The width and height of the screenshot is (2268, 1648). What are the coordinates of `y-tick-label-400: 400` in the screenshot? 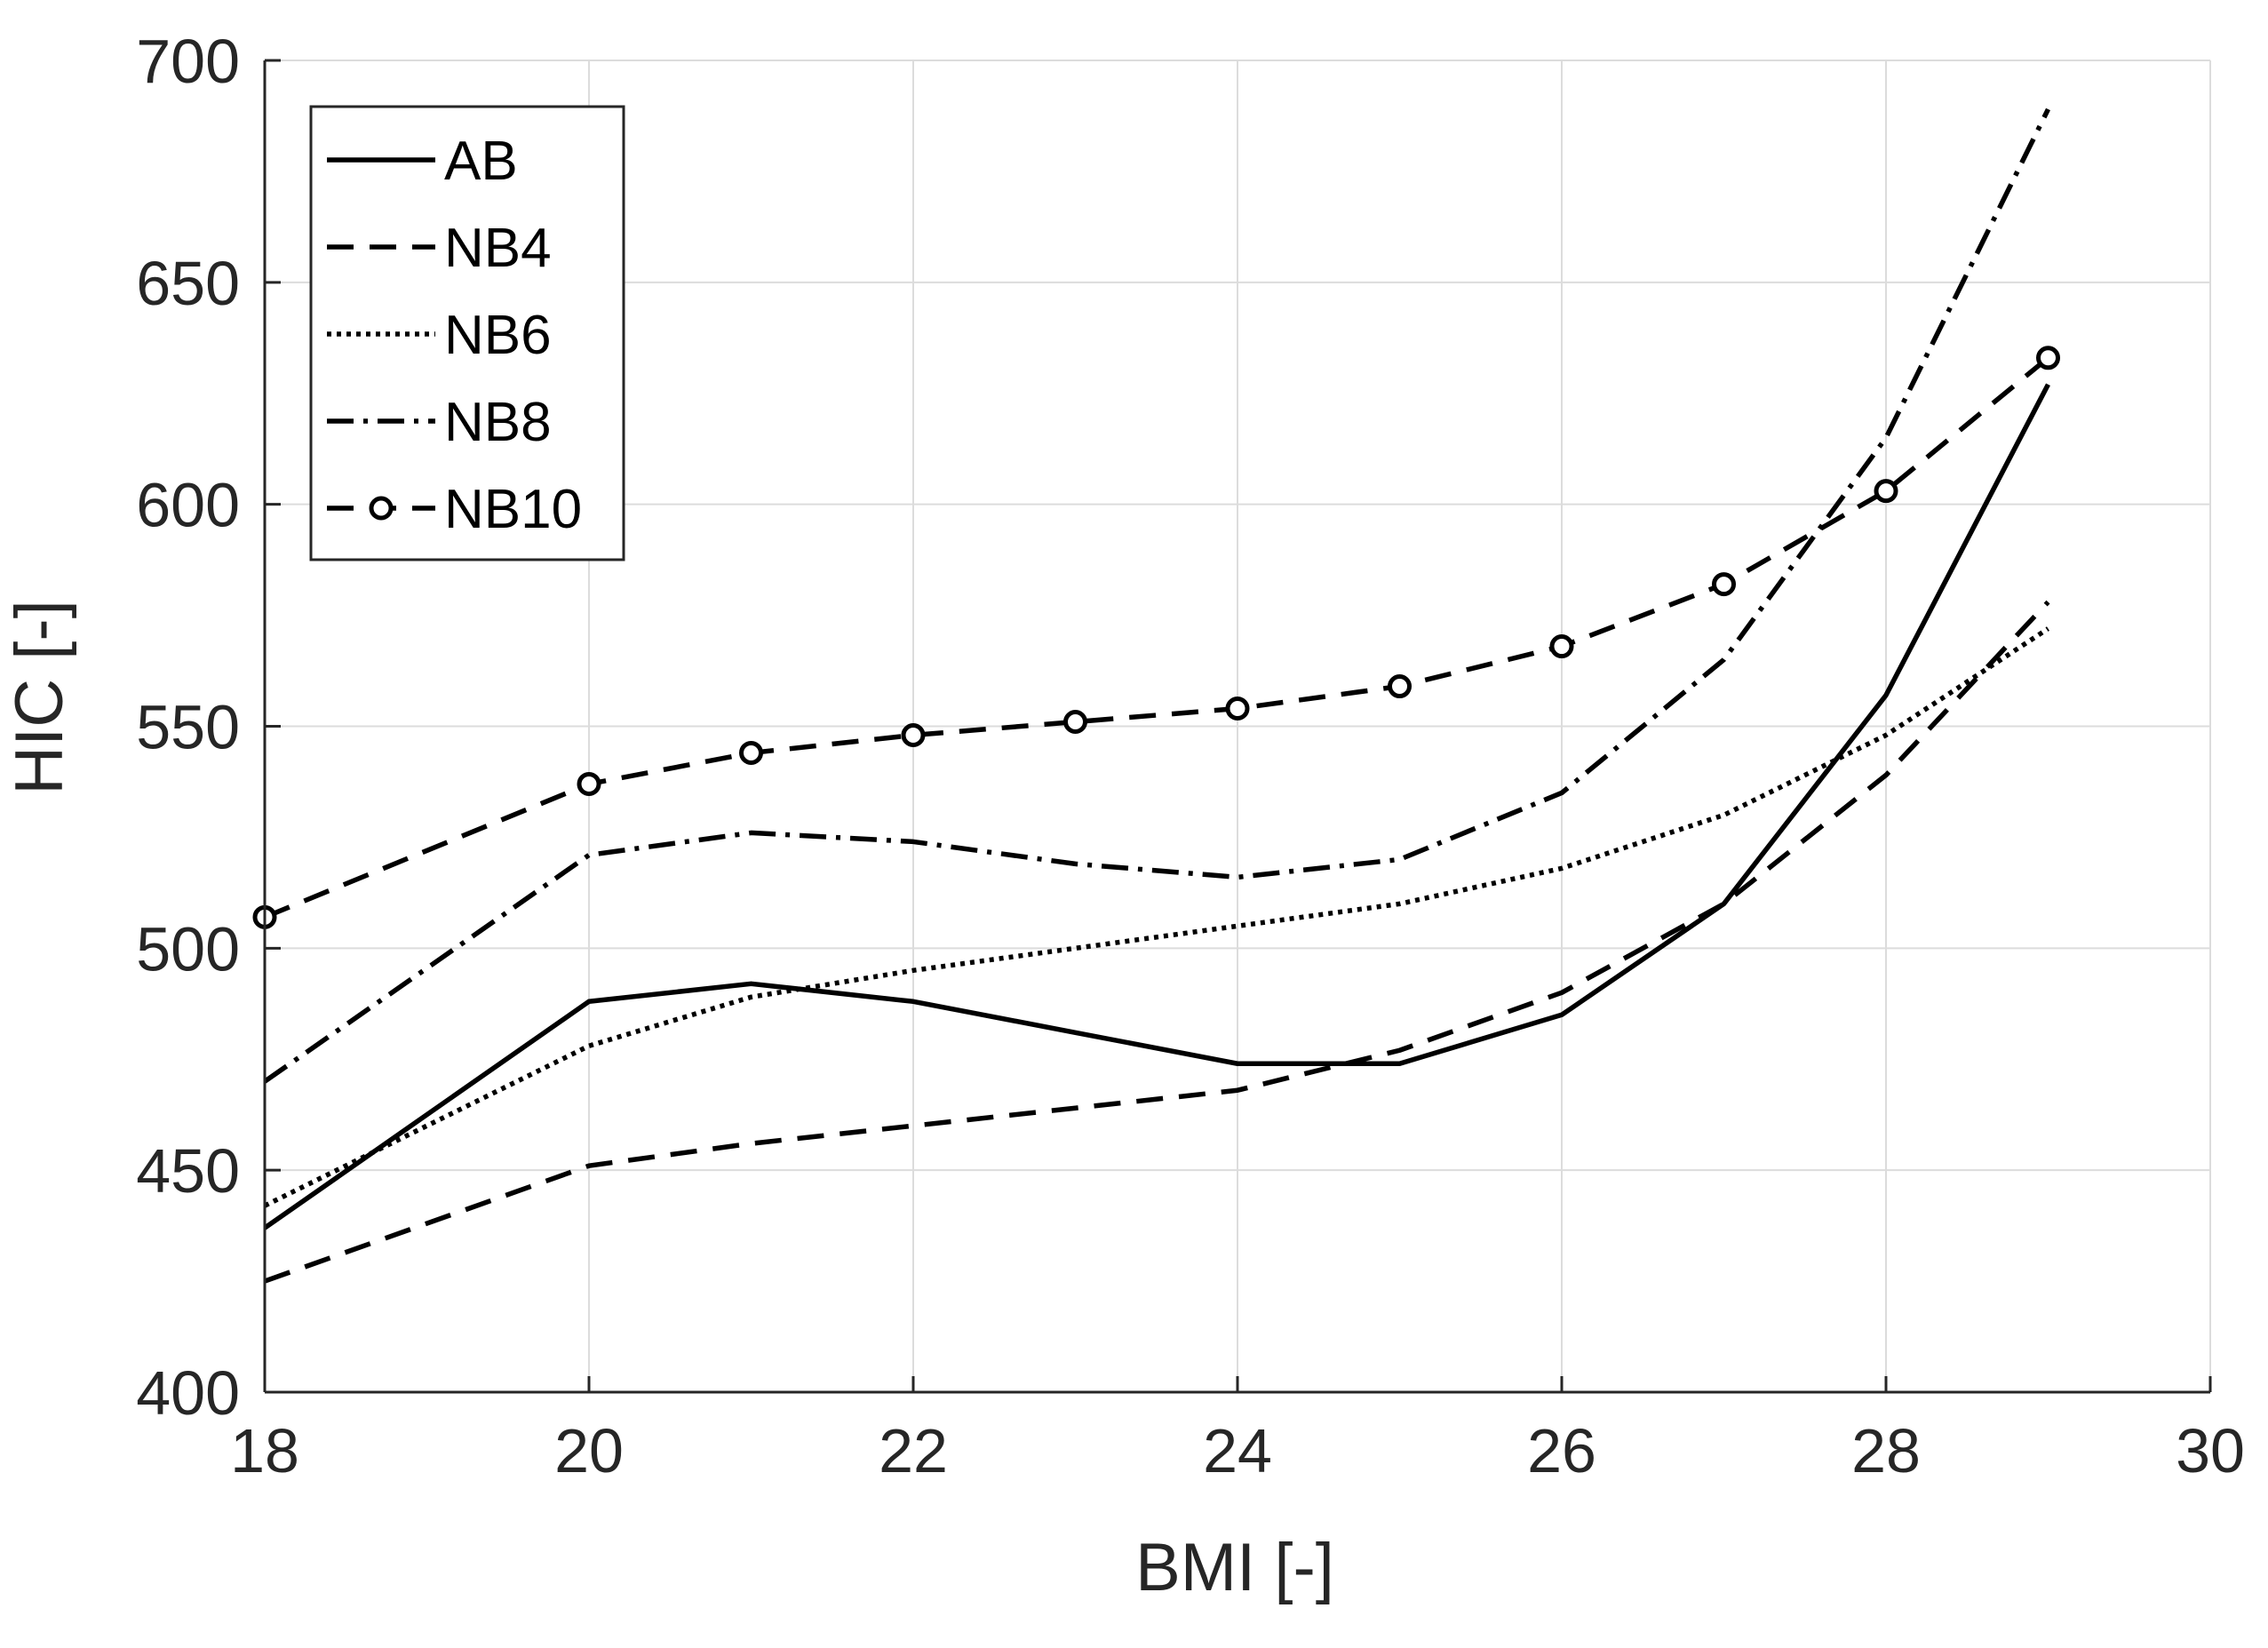 It's located at (188, 1393).